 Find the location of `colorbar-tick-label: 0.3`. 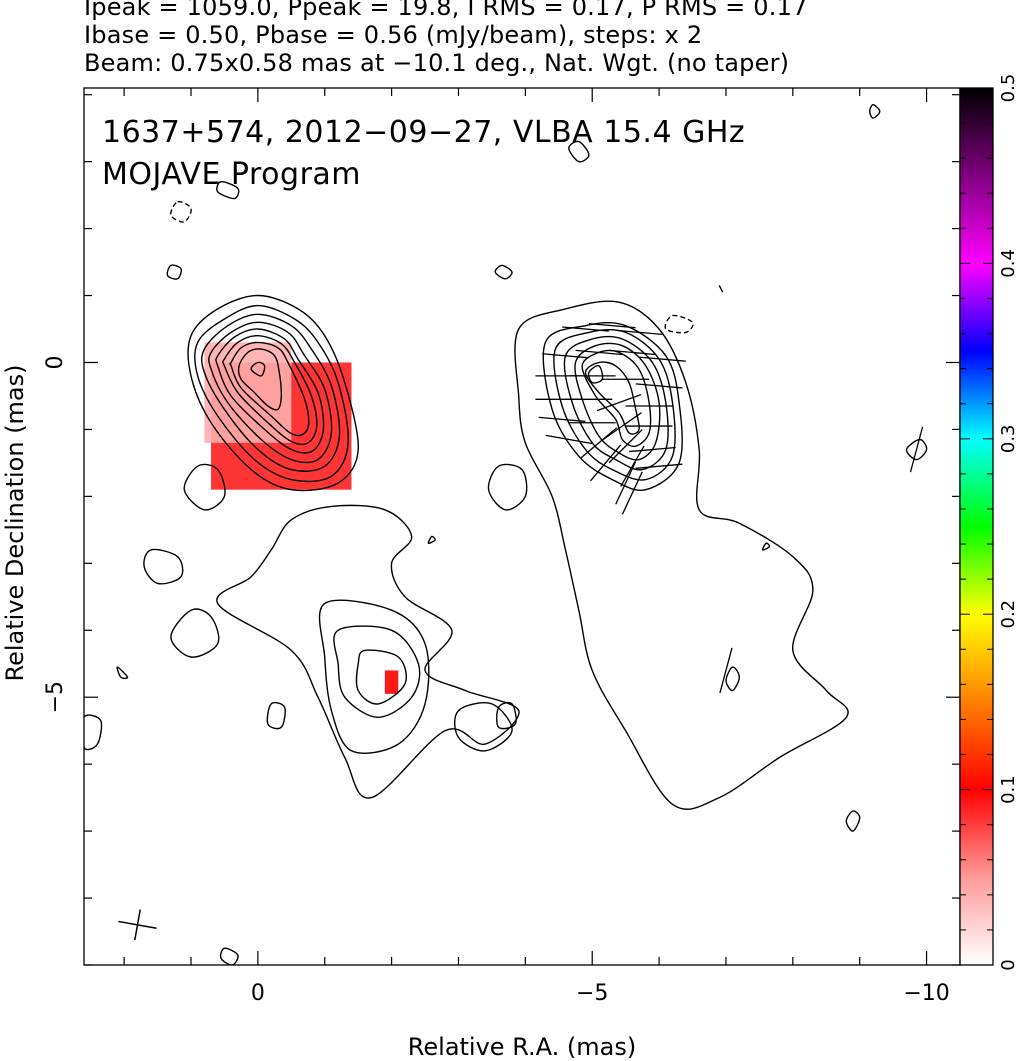

colorbar-tick-label: 0.3 is located at coordinates (1008, 438).